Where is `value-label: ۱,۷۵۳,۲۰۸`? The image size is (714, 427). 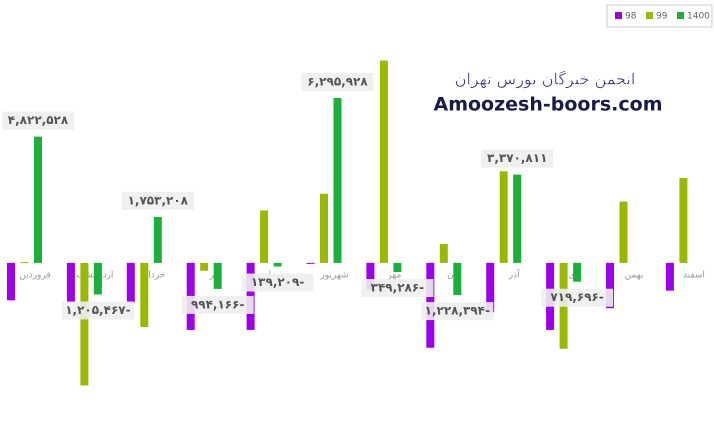 value-label: ۱,۷۵۳,۲۰۸ is located at coordinates (158, 200).